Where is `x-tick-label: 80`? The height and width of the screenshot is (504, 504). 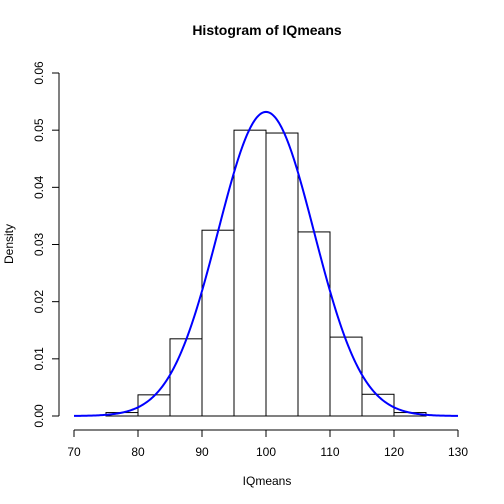
x-tick-label: 80 is located at coordinates (138, 452).